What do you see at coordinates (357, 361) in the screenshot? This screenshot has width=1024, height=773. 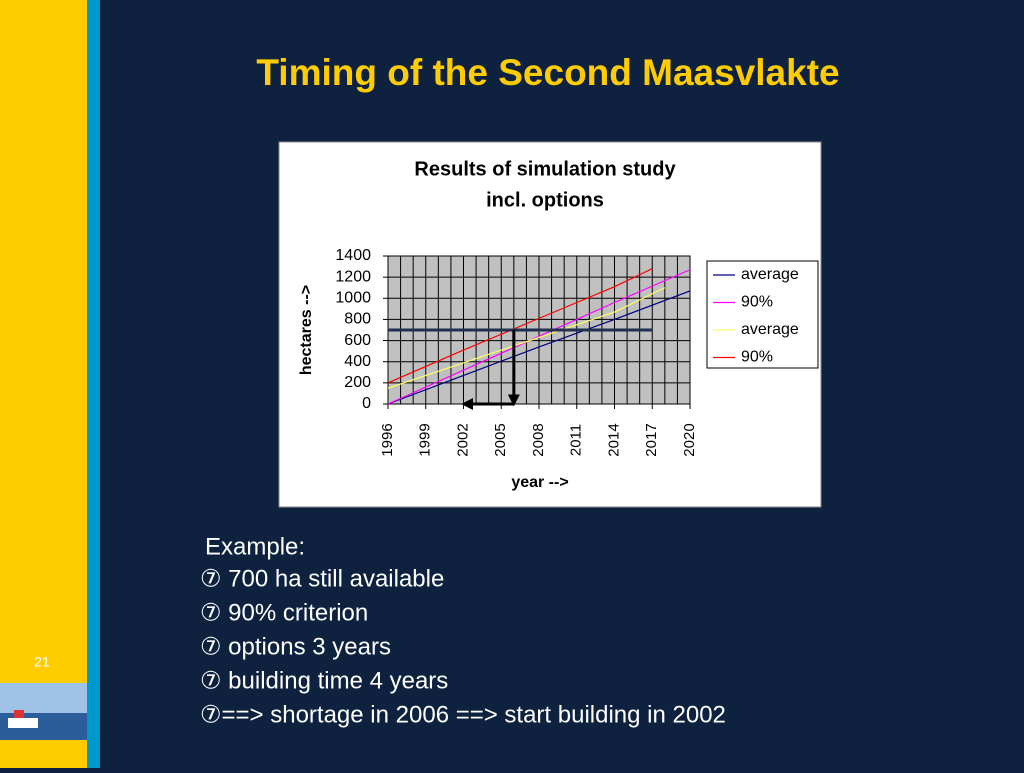 I see `y-tick-label: 400` at bounding box center [357, 361].